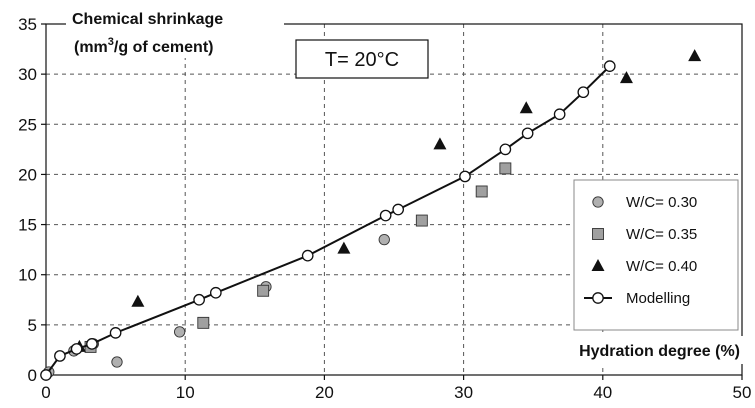 The height and width of the screenshot is (408, 755). Describe the element at coordinates (185, 392) in the screenshot. I see `x-tick-label-10: 10` at that location.